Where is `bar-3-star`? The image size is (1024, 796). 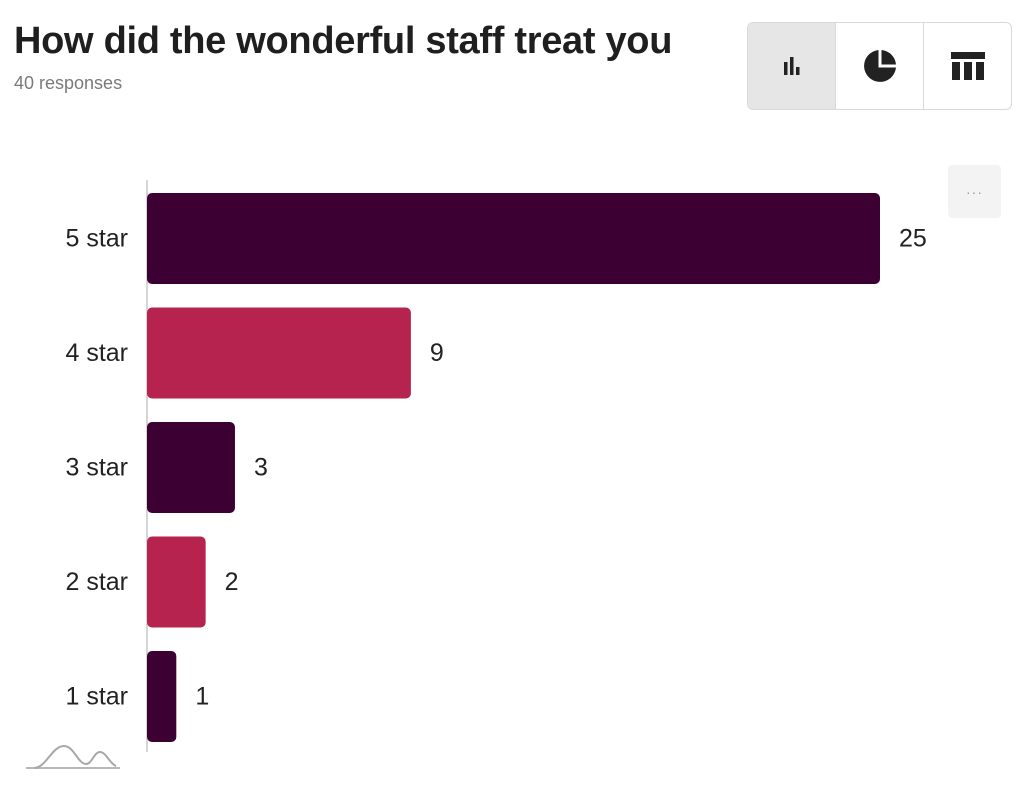 bar-3-star is located at coordinates (191, 467).